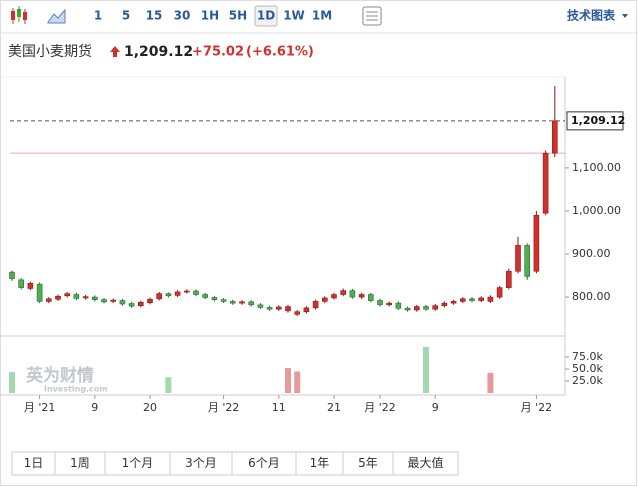 This screenshot has width=638, height=487. I want to click on y-tick-label: 900.00, so click(591, 253).